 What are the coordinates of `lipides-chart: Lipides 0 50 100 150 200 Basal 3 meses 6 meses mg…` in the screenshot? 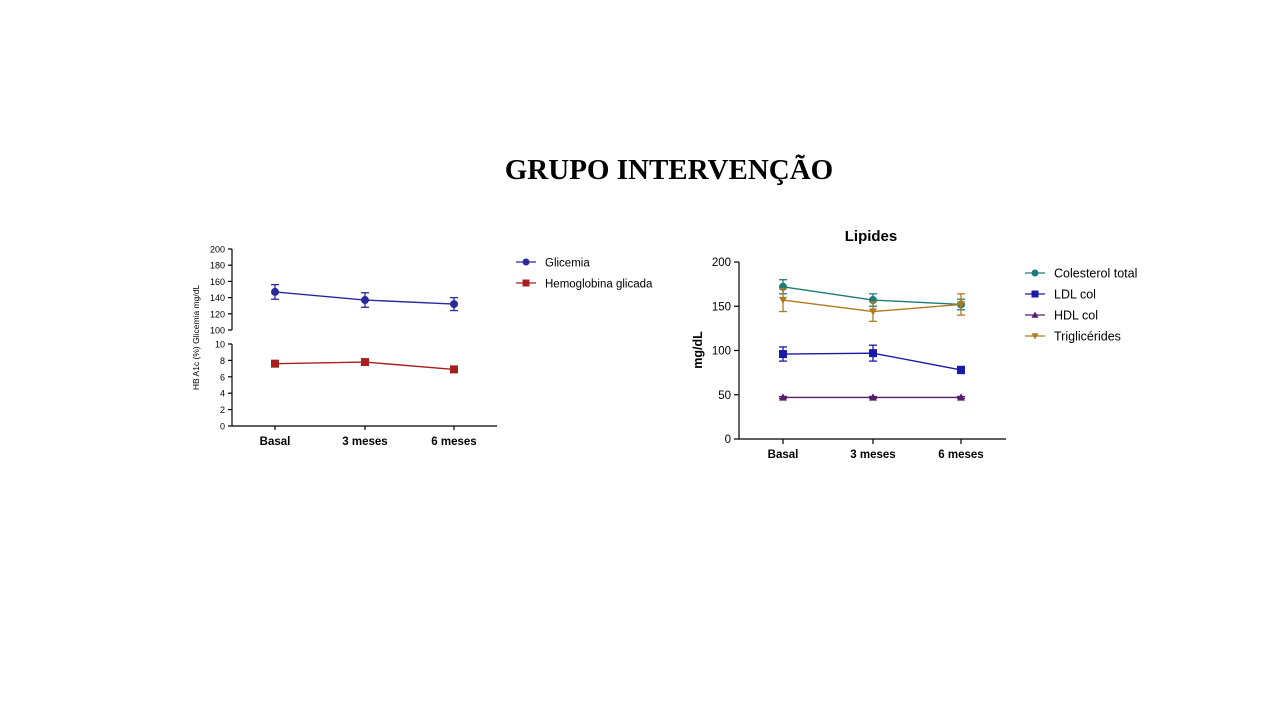 It's located at (914, 344).